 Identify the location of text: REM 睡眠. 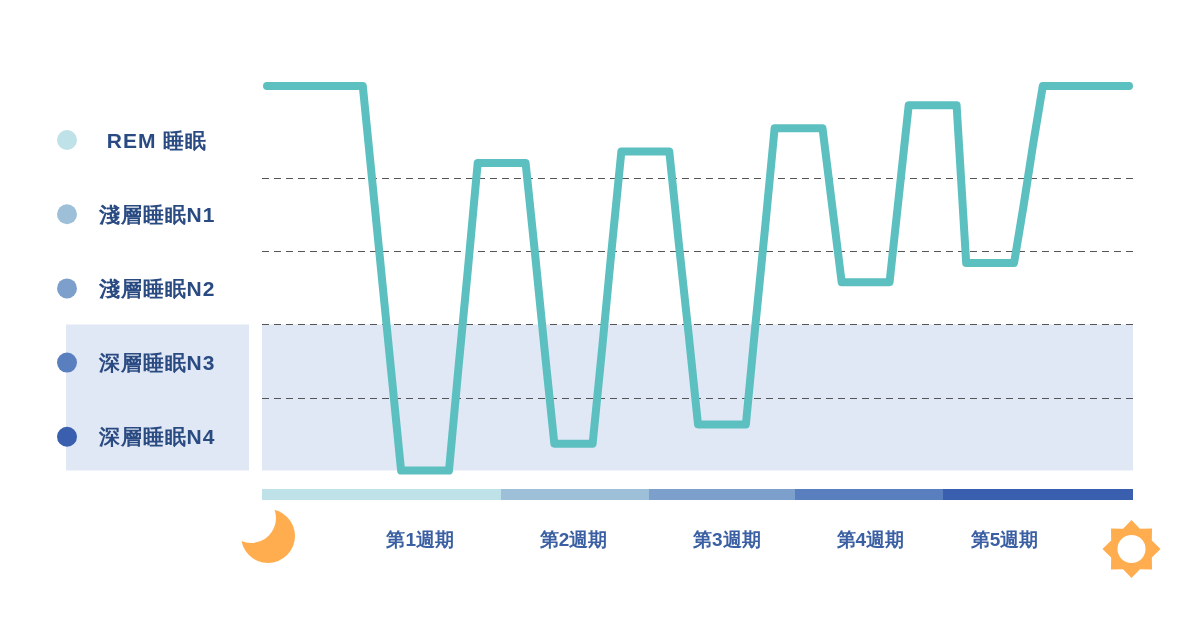
(157, 140).